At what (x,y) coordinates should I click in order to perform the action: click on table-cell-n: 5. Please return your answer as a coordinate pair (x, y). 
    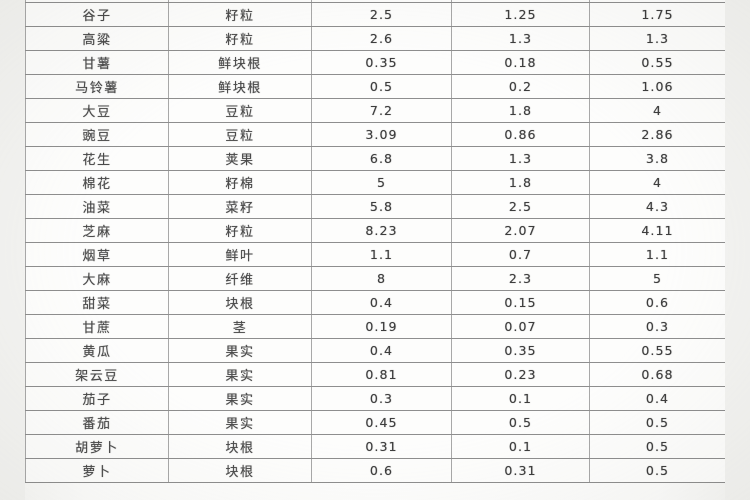
    Looking at the image, I should click on (381, 182).